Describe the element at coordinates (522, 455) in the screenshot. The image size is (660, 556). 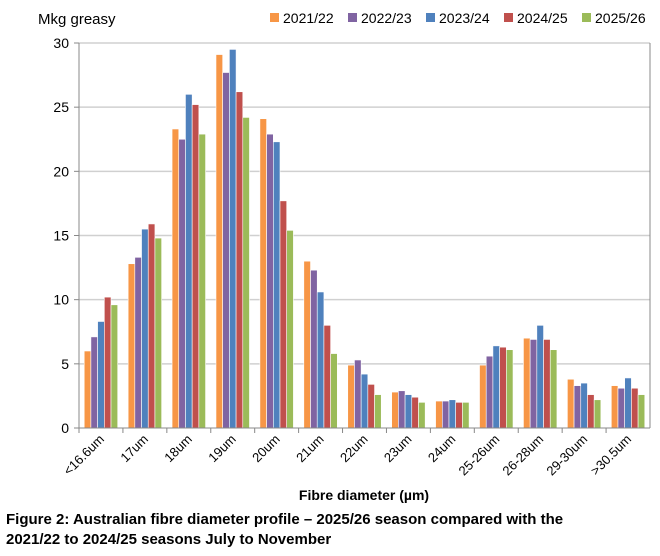
I see `x-tick-label: 26-28um` at that location.